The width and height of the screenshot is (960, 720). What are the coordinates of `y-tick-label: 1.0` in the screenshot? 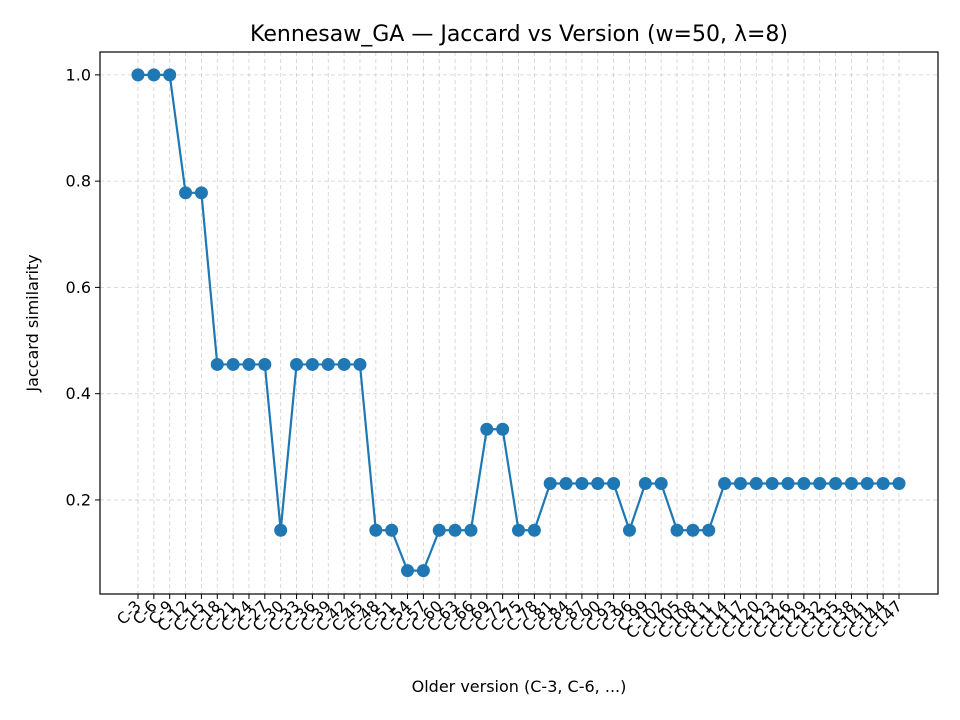 It's located at (78, 74).